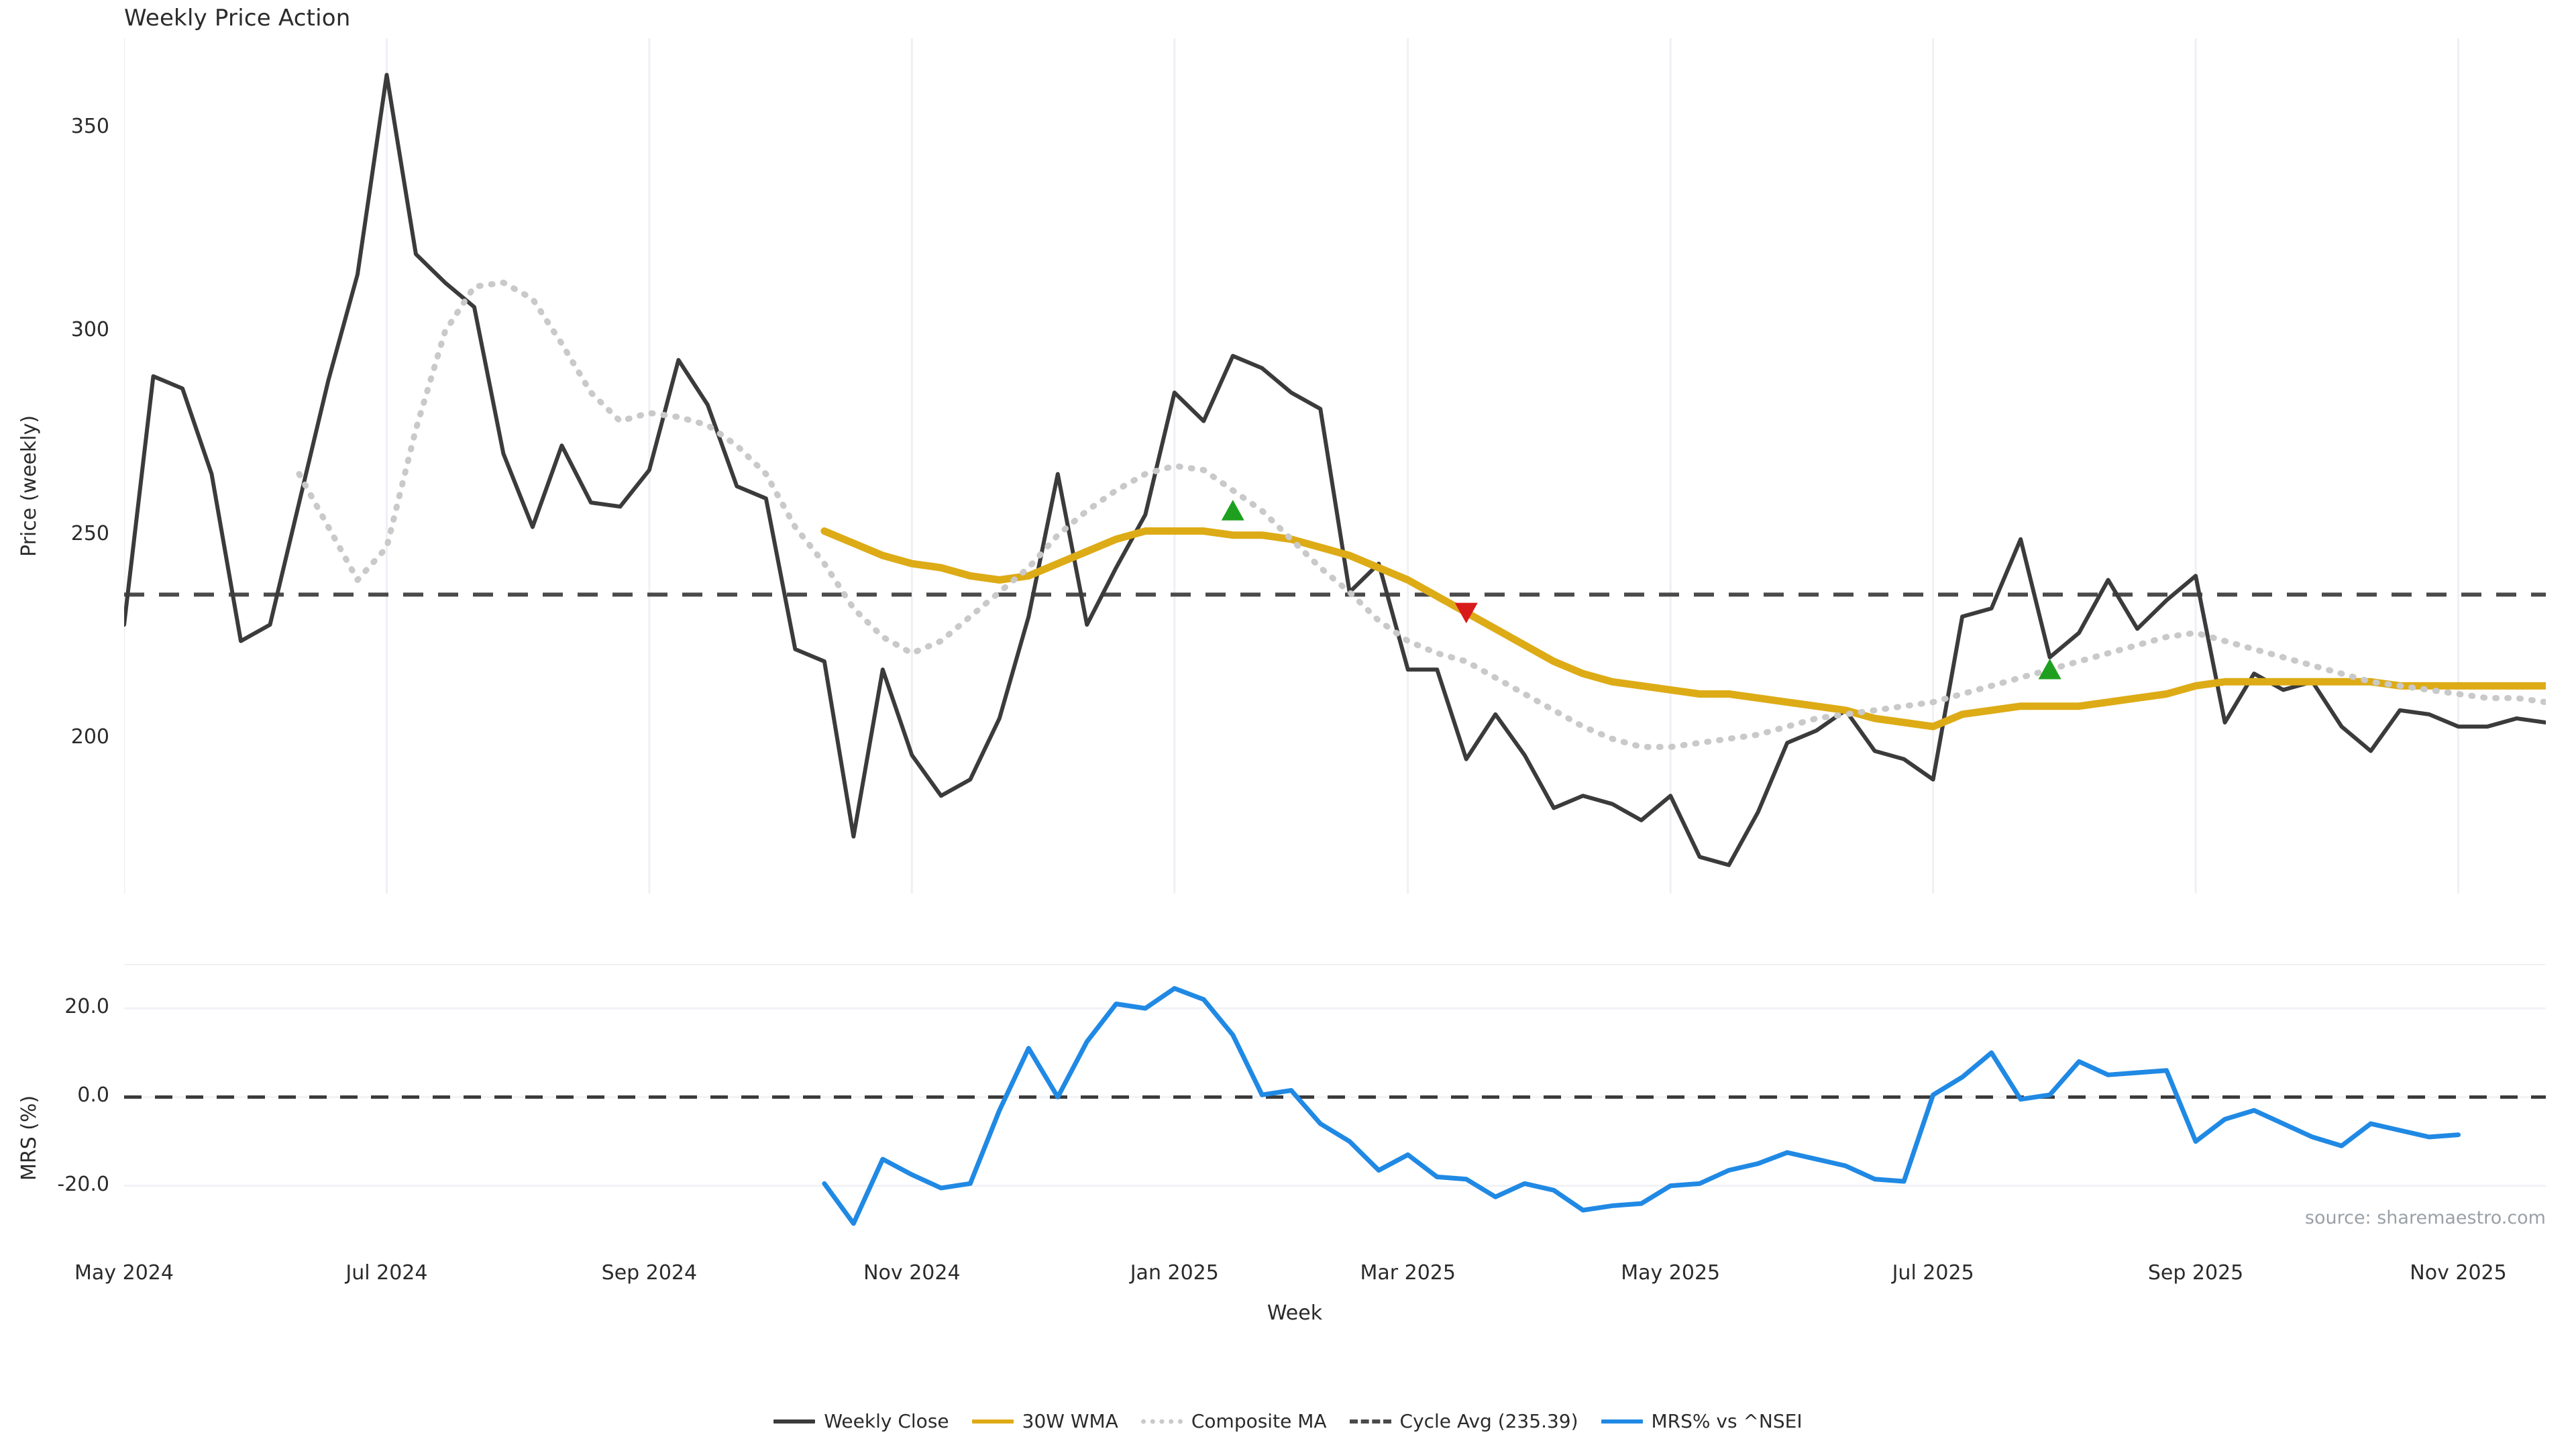 This screenshot has width=2576, height=1449. I want to click on price-y-tick-label: 200, so click(89, 737).